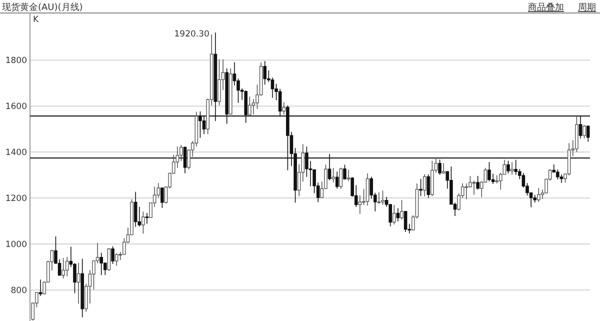 The height and width of the screenshot is (321, 600). Describe the element at coordinates (587, 7) in the screenshot. I see `text: 周期` at that location.